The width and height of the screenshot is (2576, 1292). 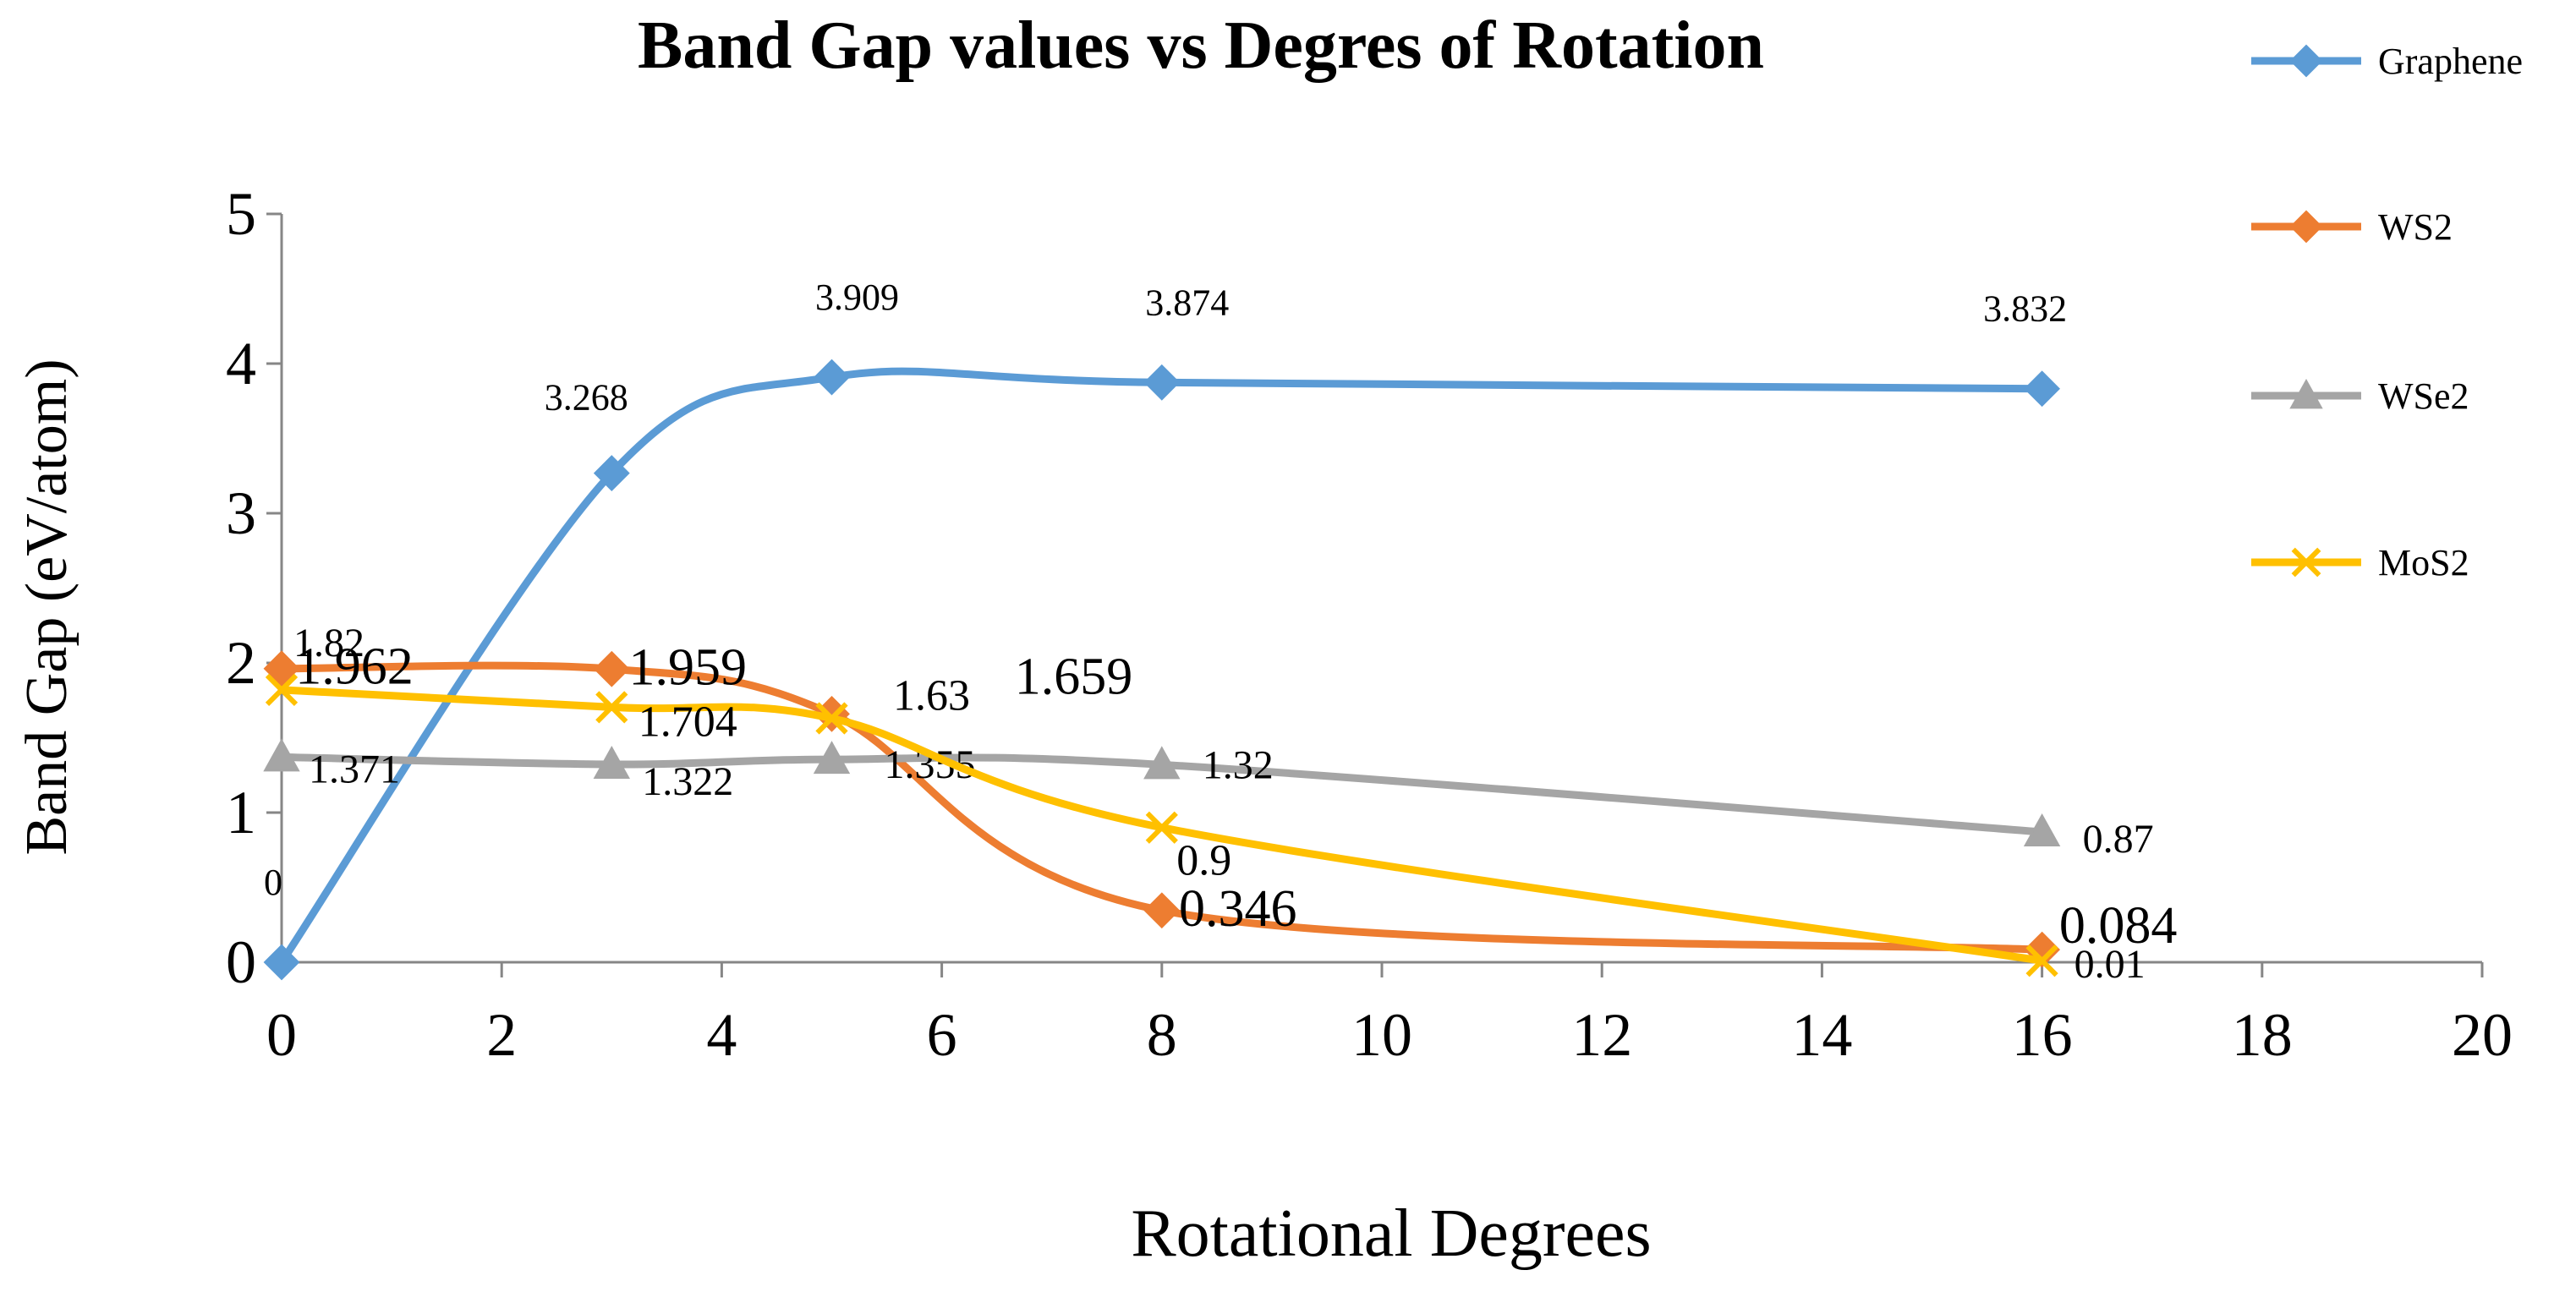 I want to click on legend-ws2-marker, so click(x=2306, y=227).